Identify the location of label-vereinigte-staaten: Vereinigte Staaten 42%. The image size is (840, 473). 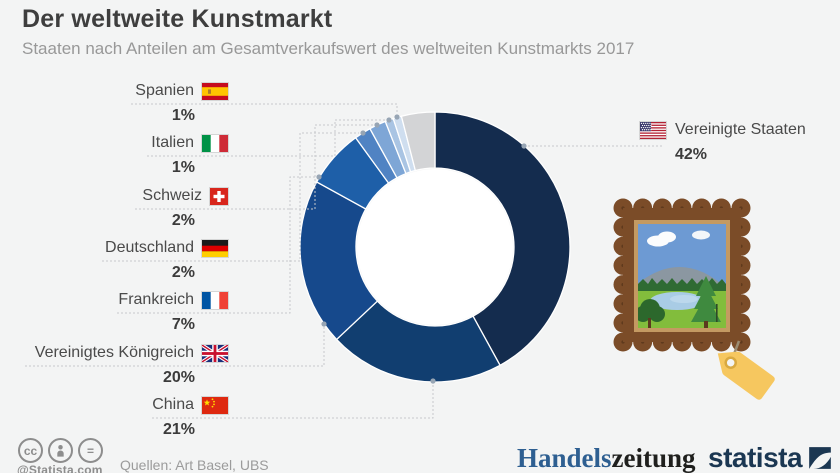
(723, 142).